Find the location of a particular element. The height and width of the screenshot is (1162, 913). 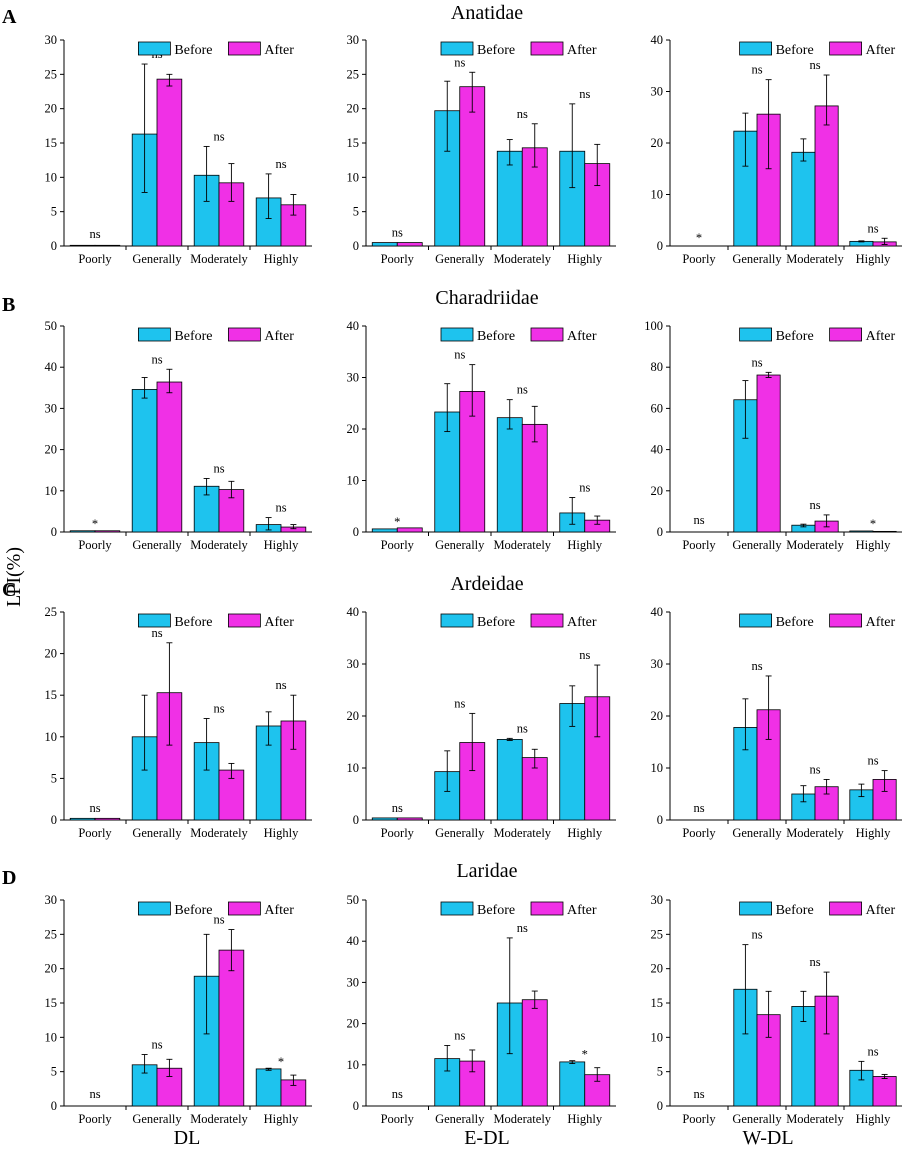

y-axis-label: LPI(%) is located at coordinates (14, 577).